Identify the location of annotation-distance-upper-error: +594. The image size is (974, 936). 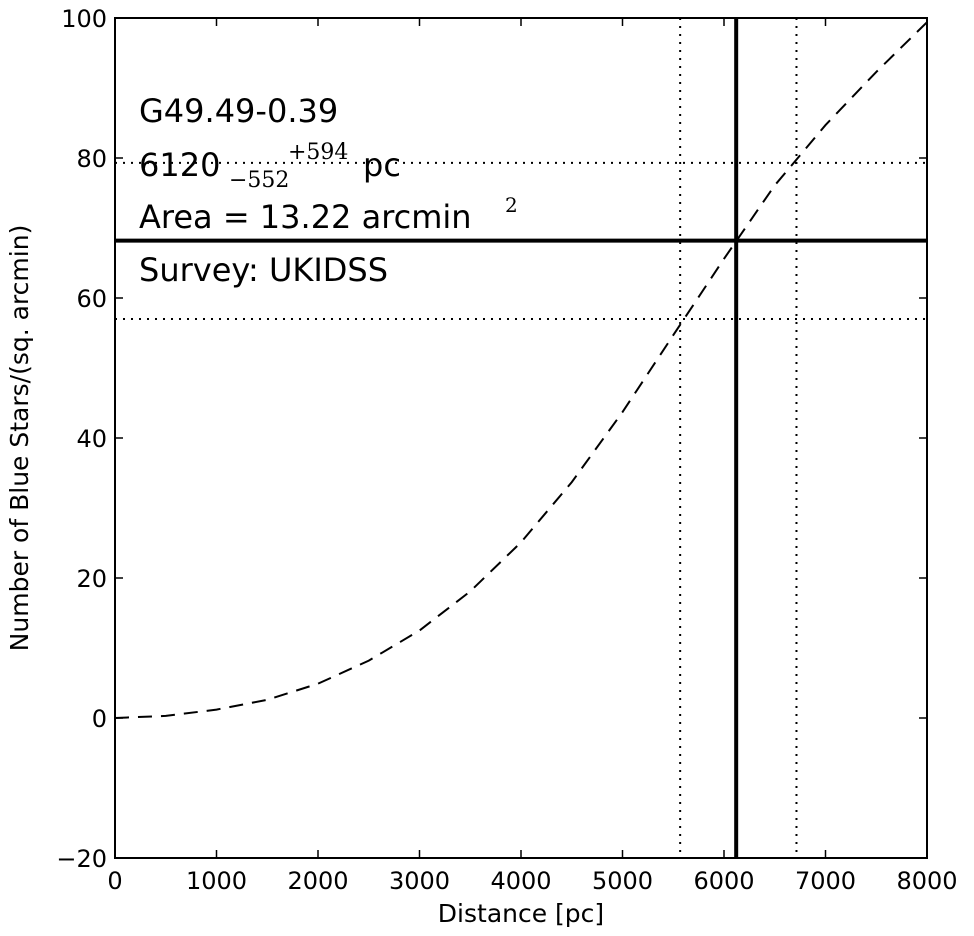
(318, 152).